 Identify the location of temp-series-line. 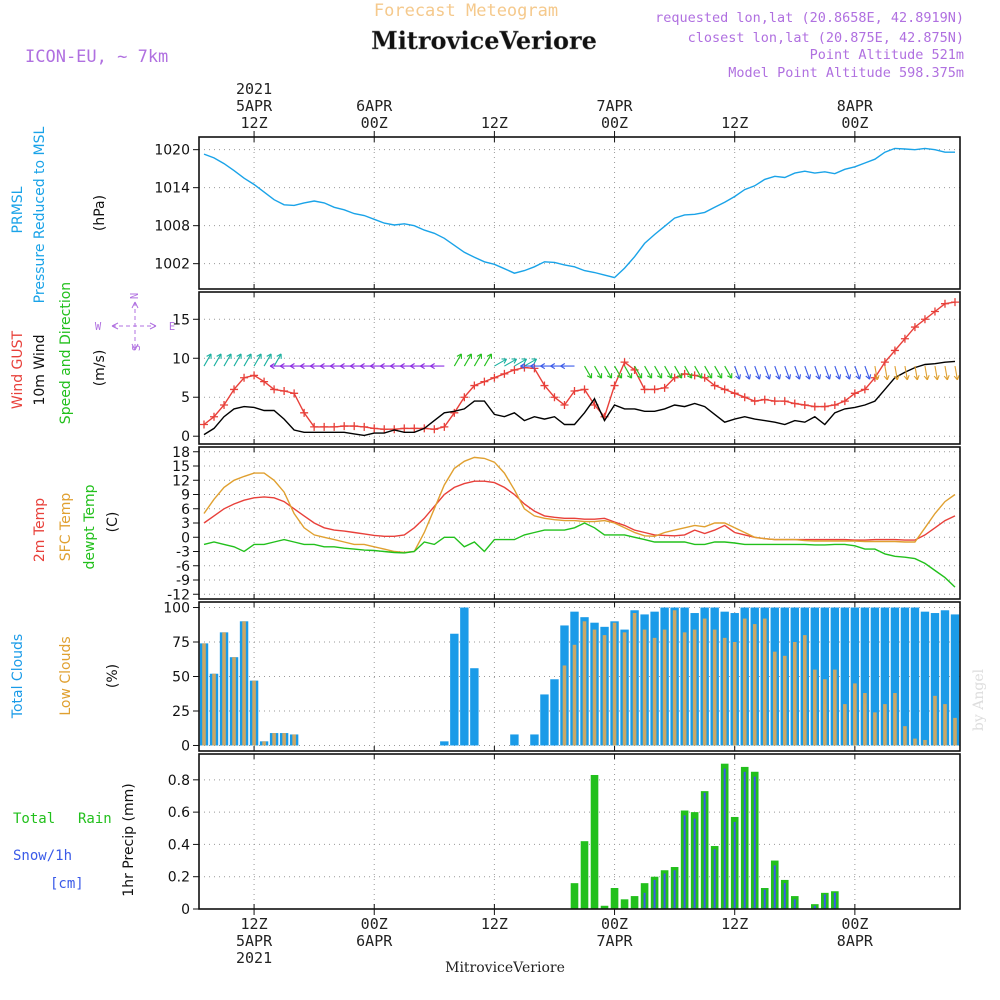
(579, 555).